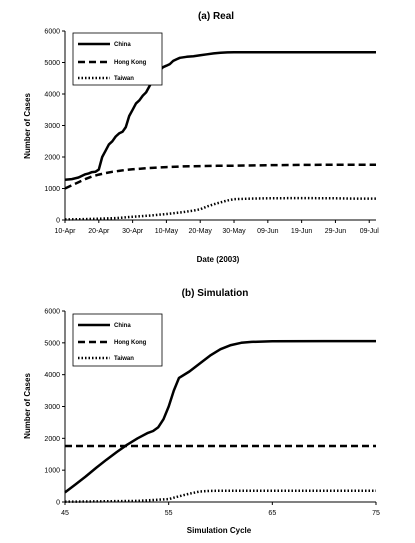 The width and height of the screenshot is (415, 543). What do you see at coordinates (268, 231) in the screenshot?
I see `x-tick-label: 09-Jun` at bounding box center [268, 231].